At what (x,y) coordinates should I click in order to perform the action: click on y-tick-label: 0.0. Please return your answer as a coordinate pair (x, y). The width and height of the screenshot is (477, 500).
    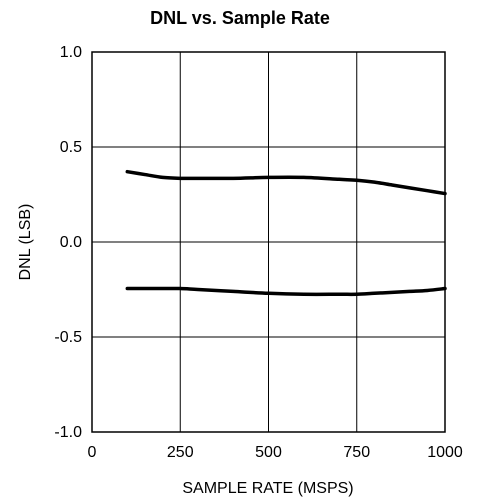
    Looking at the image, I should click on (71, 242).